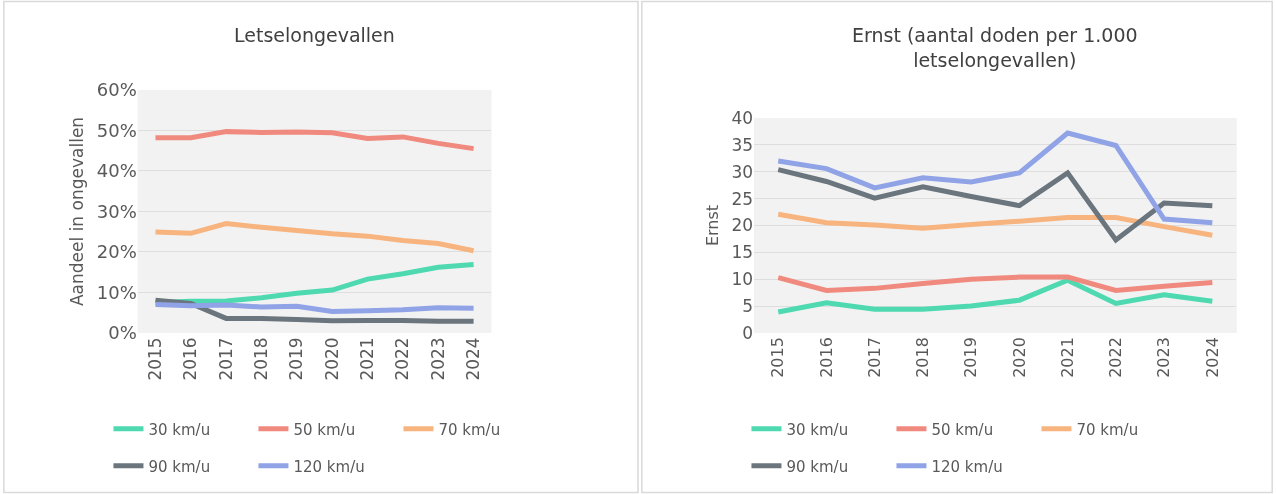  Describe the element at coordinates (77, 211) in the screenshot. I see `y-axis-title: Aandeel in ongevallen` at that location.